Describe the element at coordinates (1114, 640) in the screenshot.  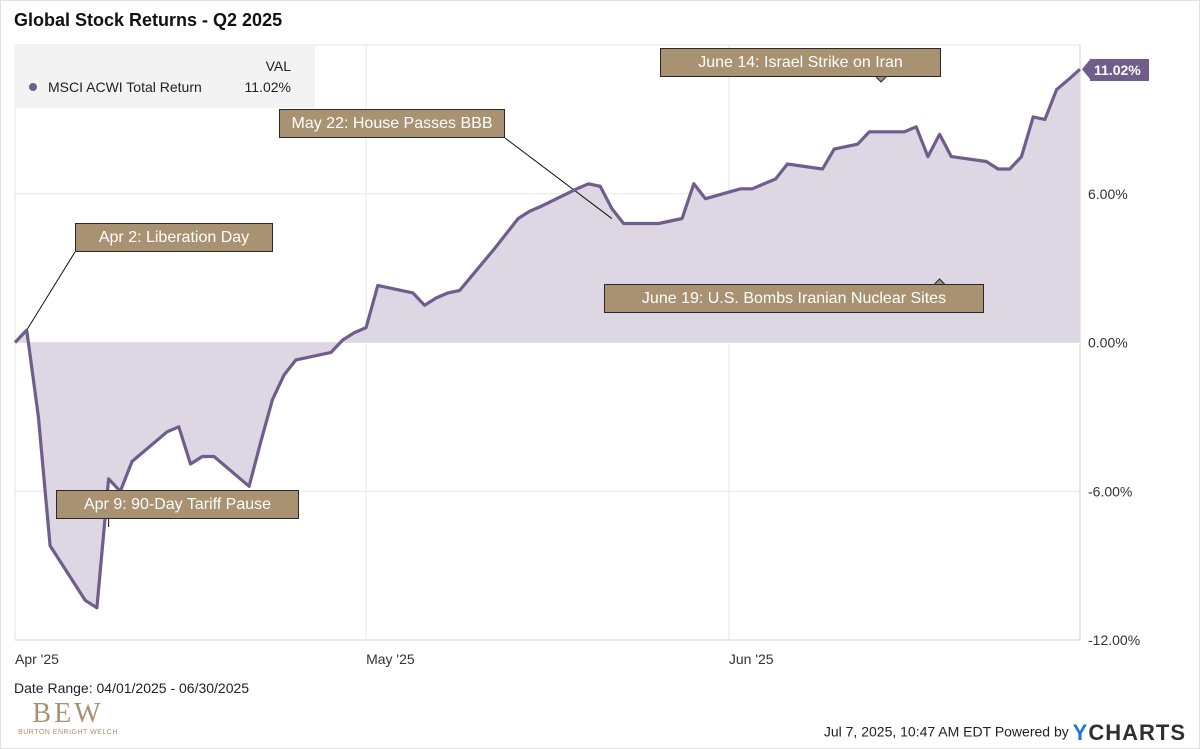
I see `y-tick-label: -12.00%` at that location.